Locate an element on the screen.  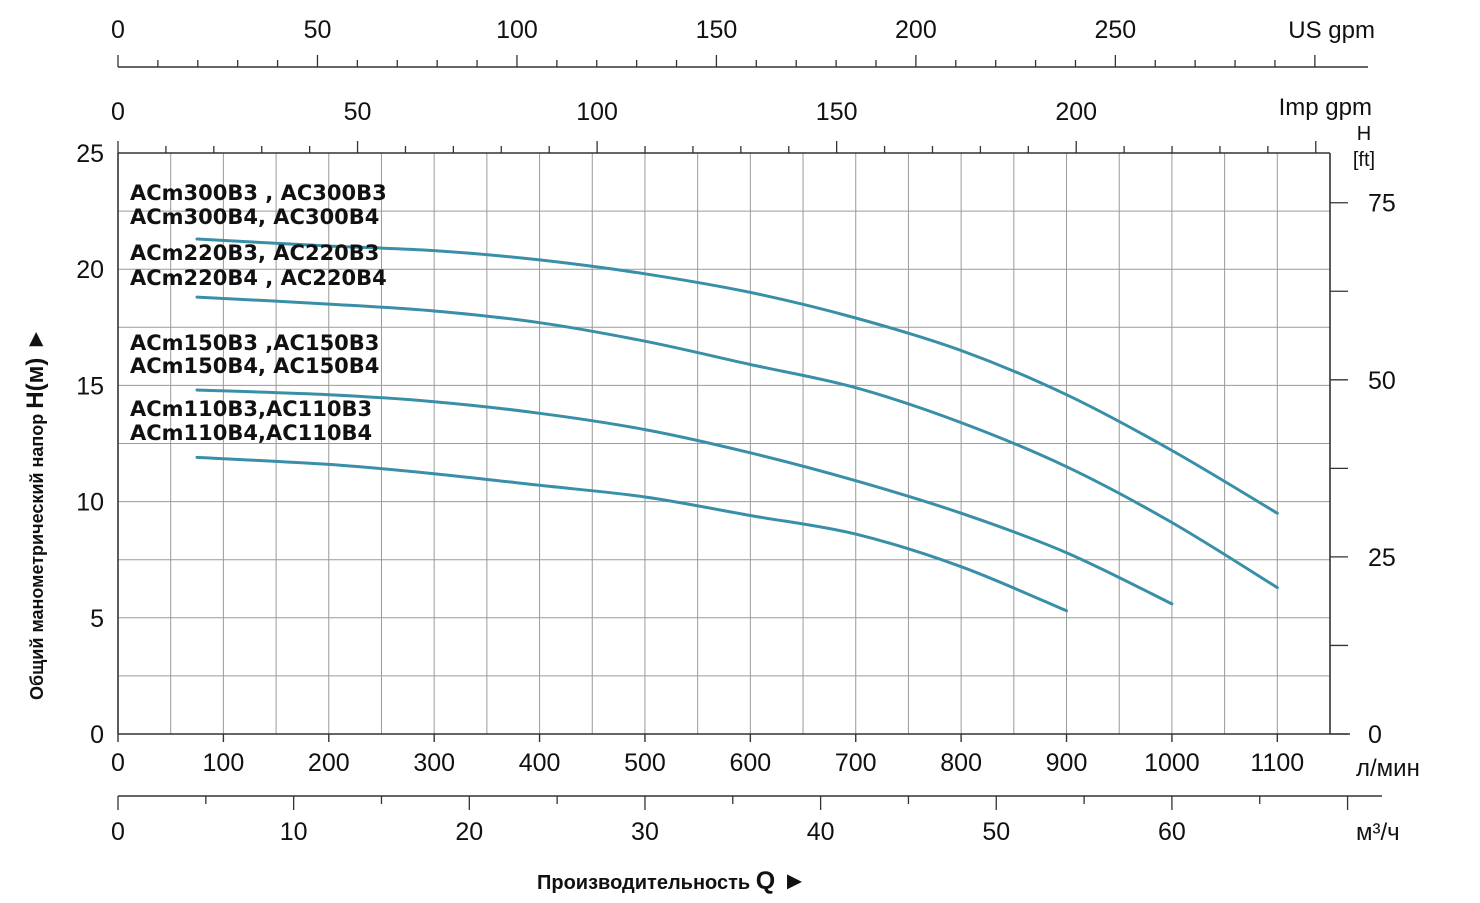
series-label-4-line1: ACm110B3,AC110B3 is located at coordinates (251, 409).